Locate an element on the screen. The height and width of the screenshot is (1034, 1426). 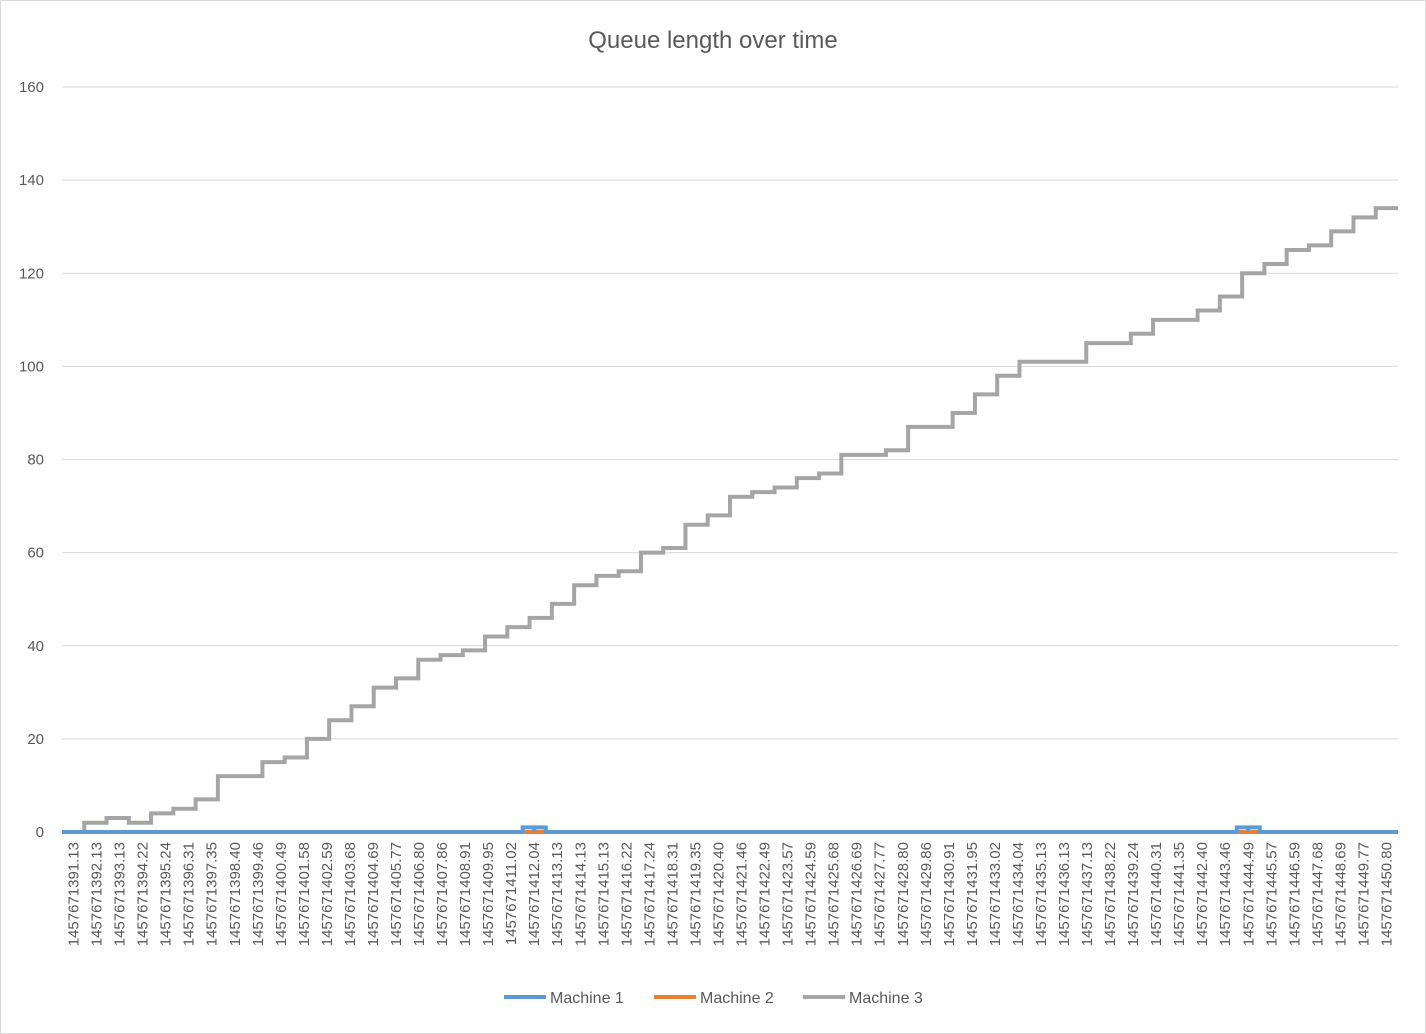
x-tick-label: 1457671423.57 is located at coordinates (788, 894).